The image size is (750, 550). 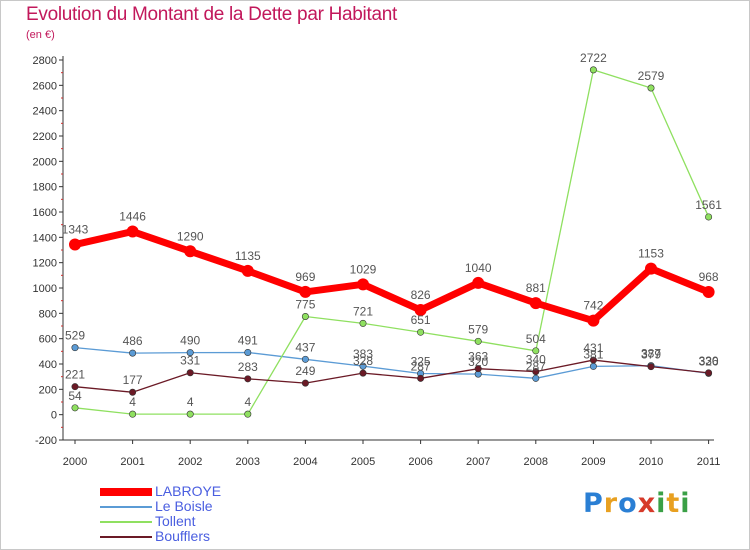 What do you see at coordinates (363, 311) in the screenshot?
I see `data-label-tollent: 721` at bounding box center [363, 311].